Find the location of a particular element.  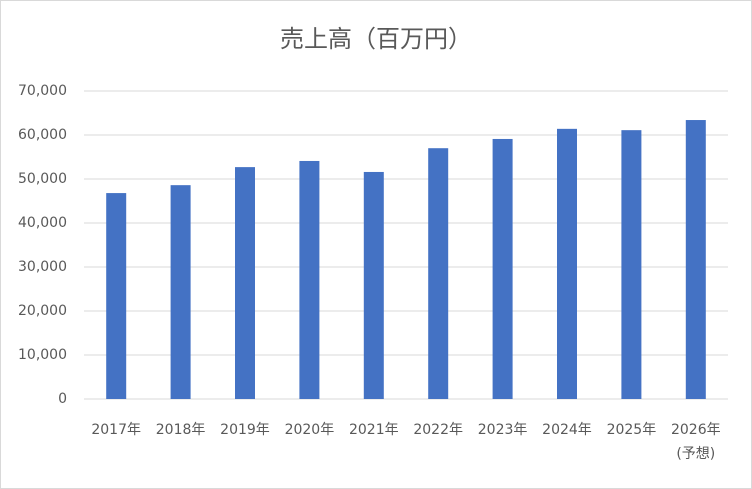

y-tick-label: 70,000 is located at coordinates (42, 91).